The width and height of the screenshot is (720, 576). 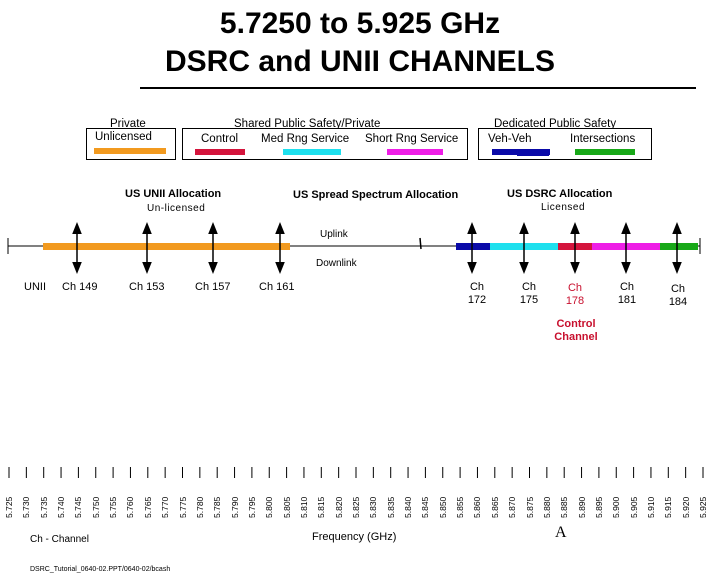 What do you see at coordinates (564, 507) in the screenshot?
I see `frequency-tick-label: 5.885` at bounding box center [564, 507].